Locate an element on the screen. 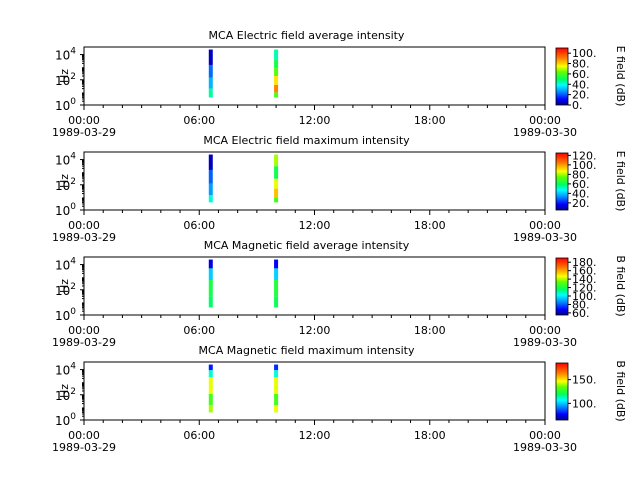  panel-title: MCA Electric field average intensity is located at coordinates (307, 35).